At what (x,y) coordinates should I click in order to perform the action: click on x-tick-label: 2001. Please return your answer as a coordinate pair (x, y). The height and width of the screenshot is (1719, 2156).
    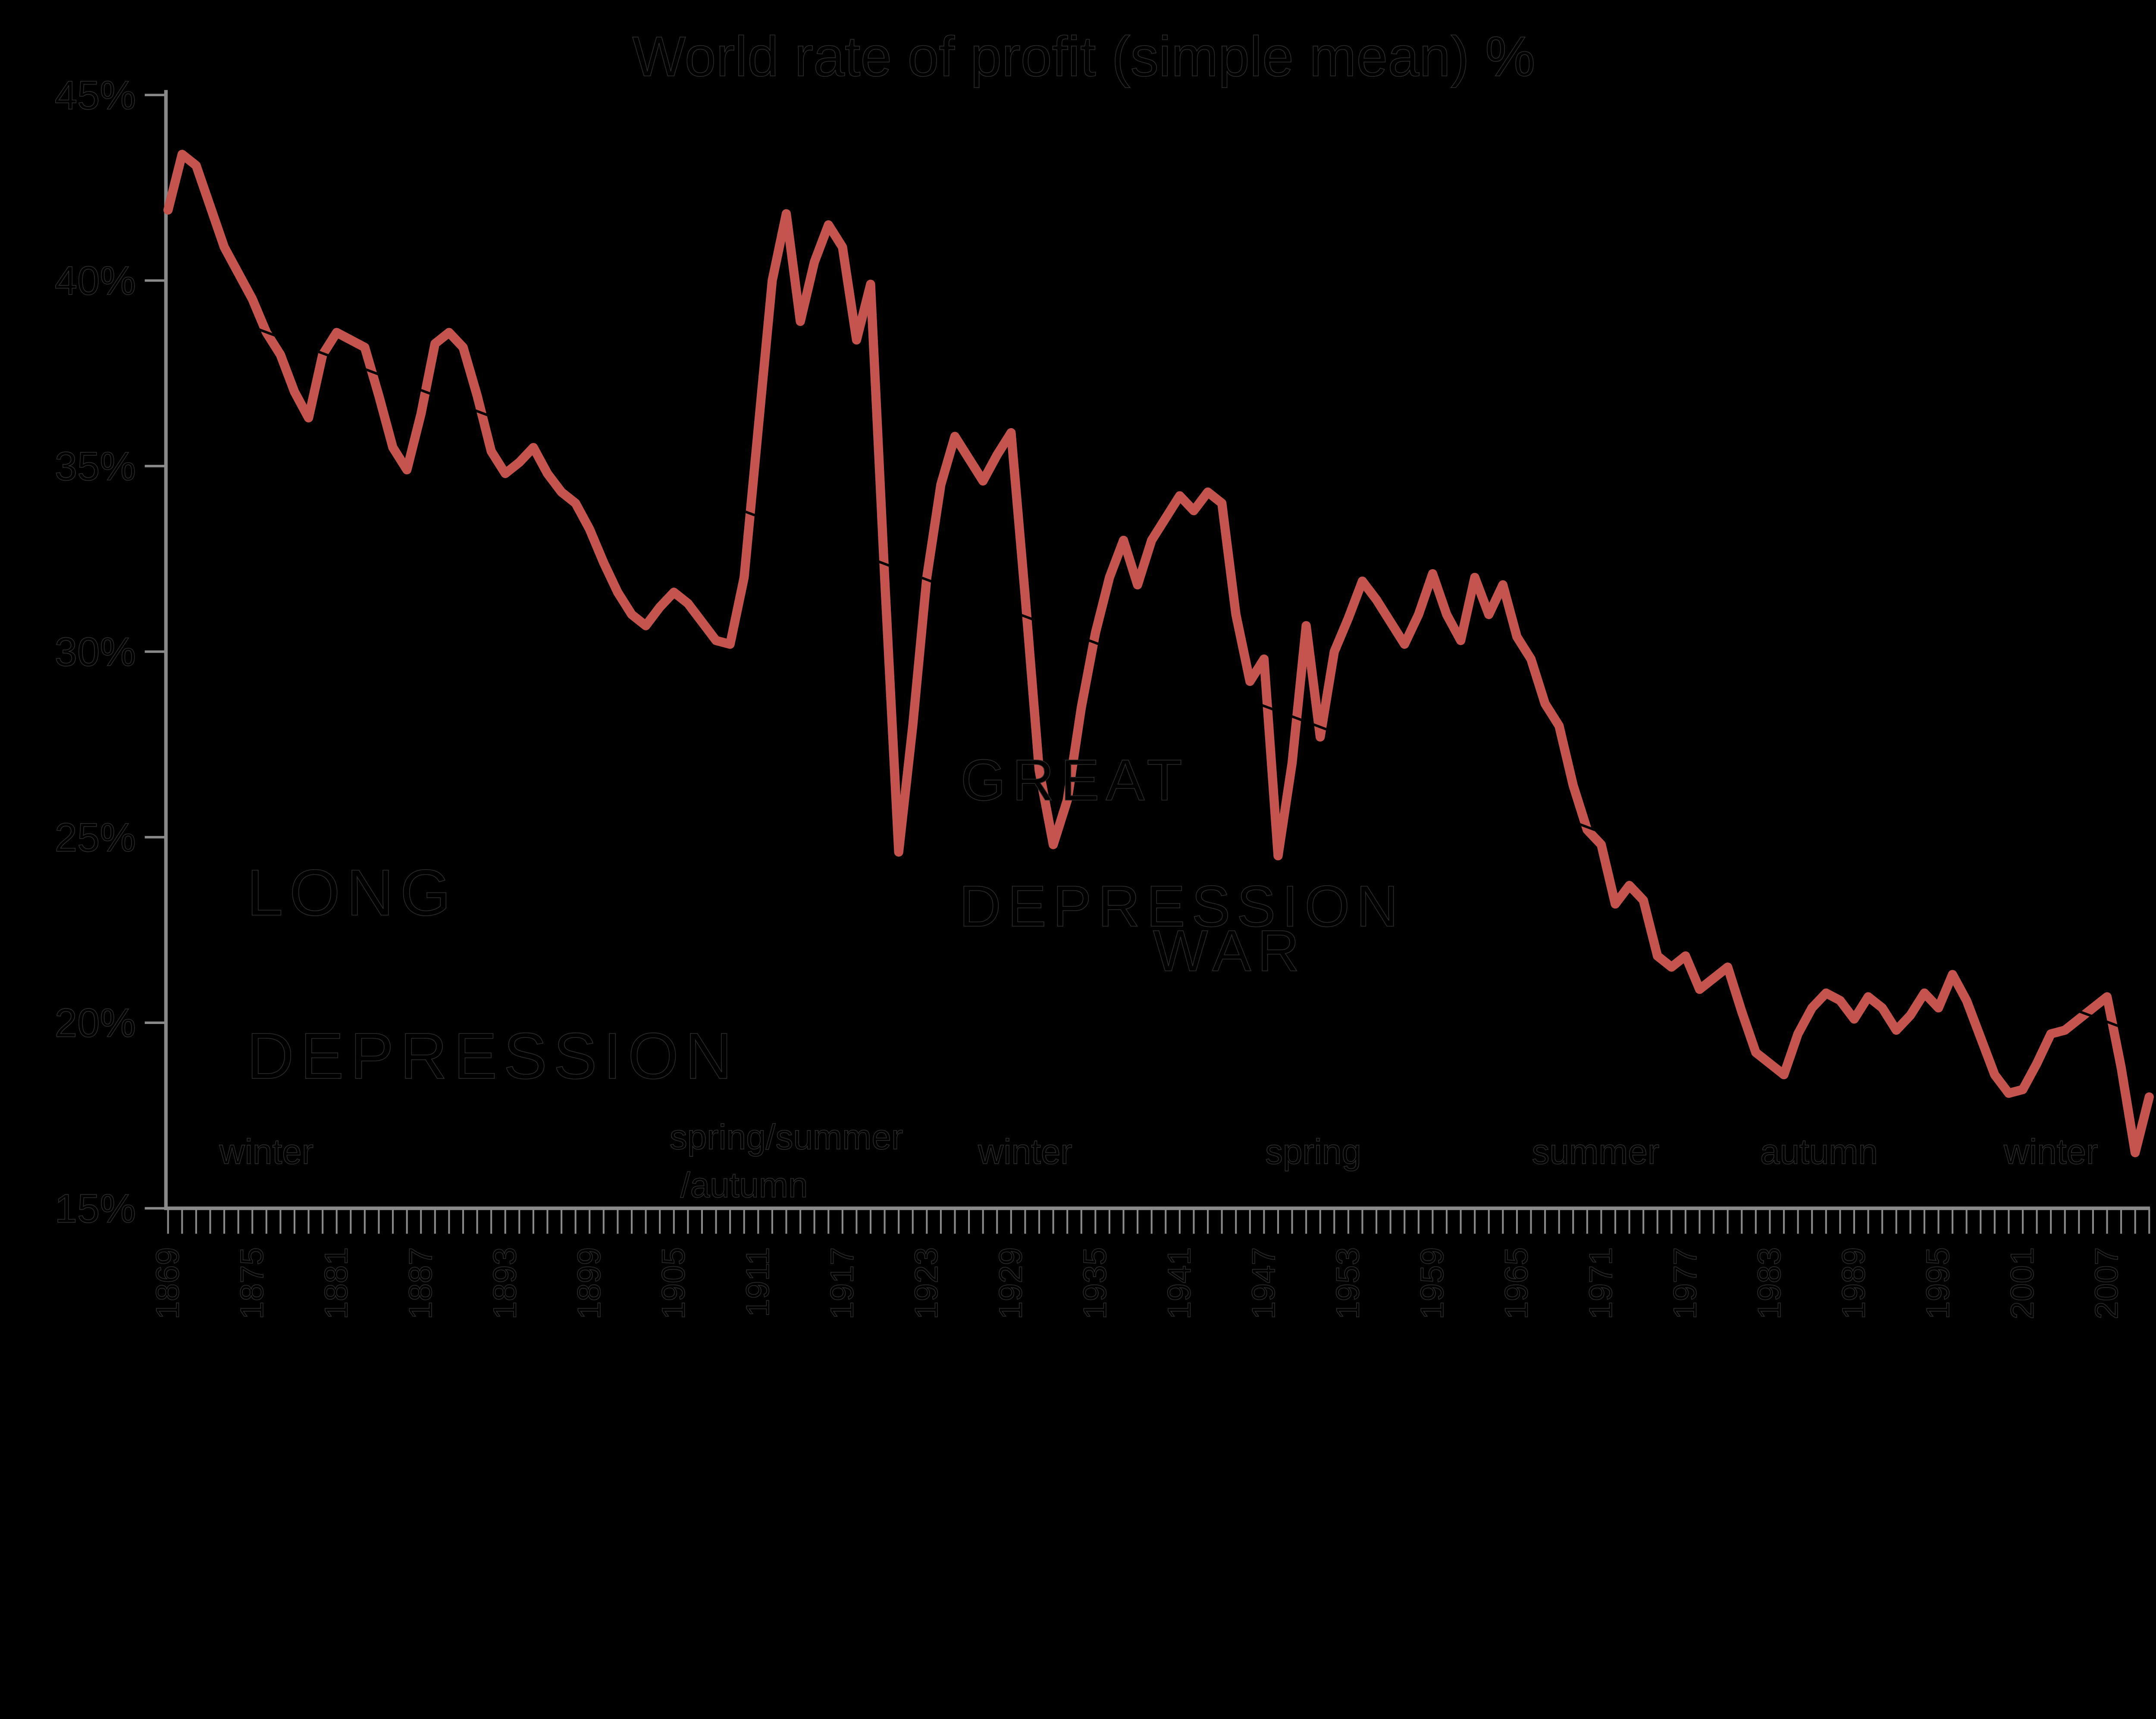
    Looking at the image, I should click on (2022, 1283).